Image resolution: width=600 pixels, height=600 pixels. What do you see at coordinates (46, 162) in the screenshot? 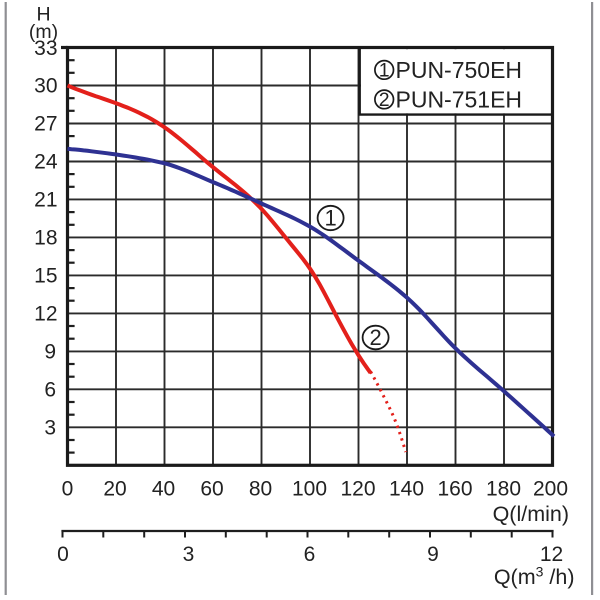
I see `svg-text: 24` at bounding box center [46, 162].